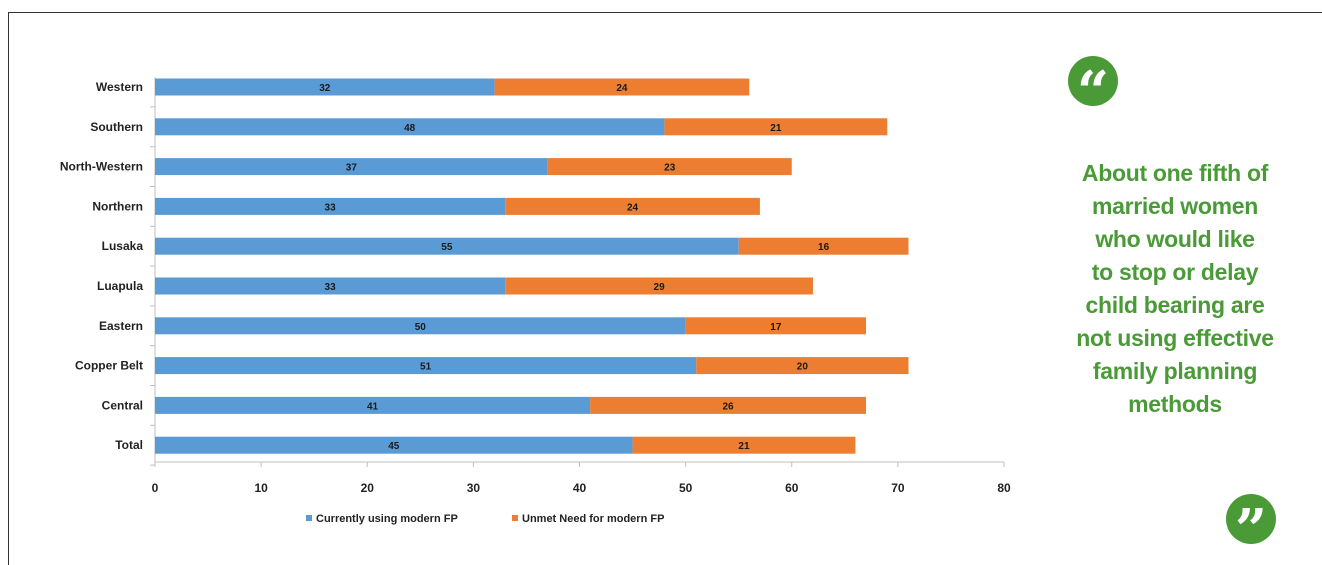 This screenshot has height=565, width=1322. I want to click on bar-value-label: 23, so click(670, 168).